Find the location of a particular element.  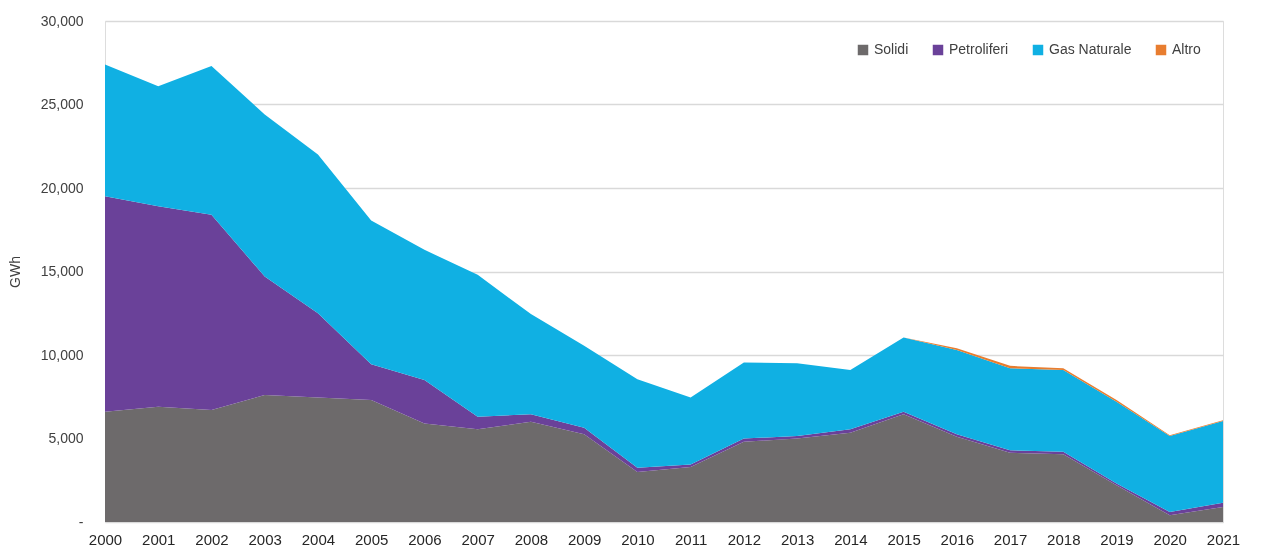

y-tick-label: - is located at coordinates (81, 521).